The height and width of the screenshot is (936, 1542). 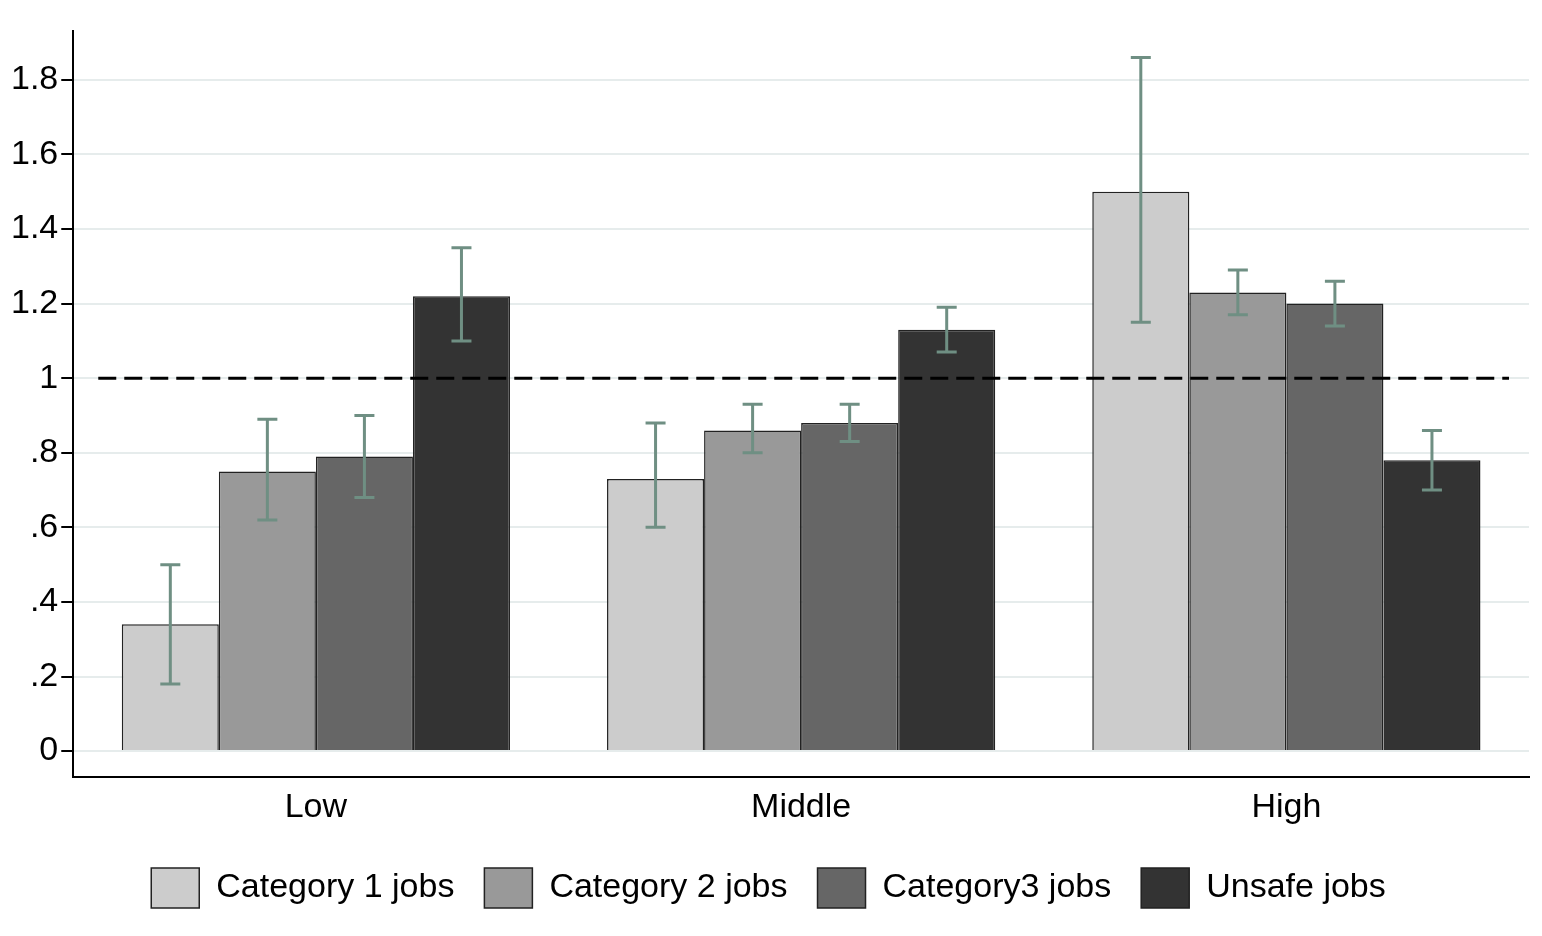 I want to click on x-tick-label: Middle, so click(x=801, y=804).